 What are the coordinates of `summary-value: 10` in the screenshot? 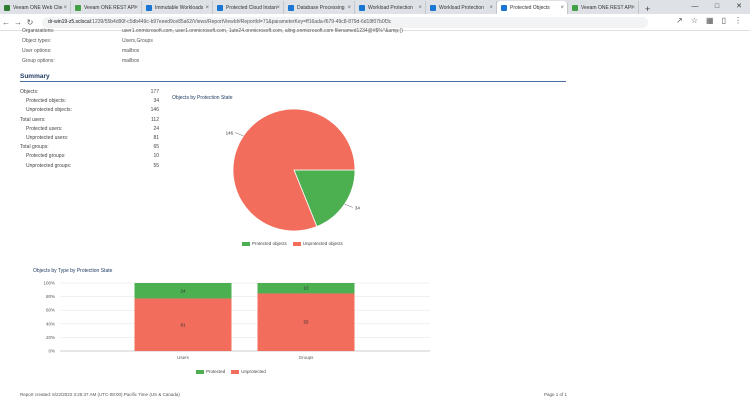 It's located at (156, 156).